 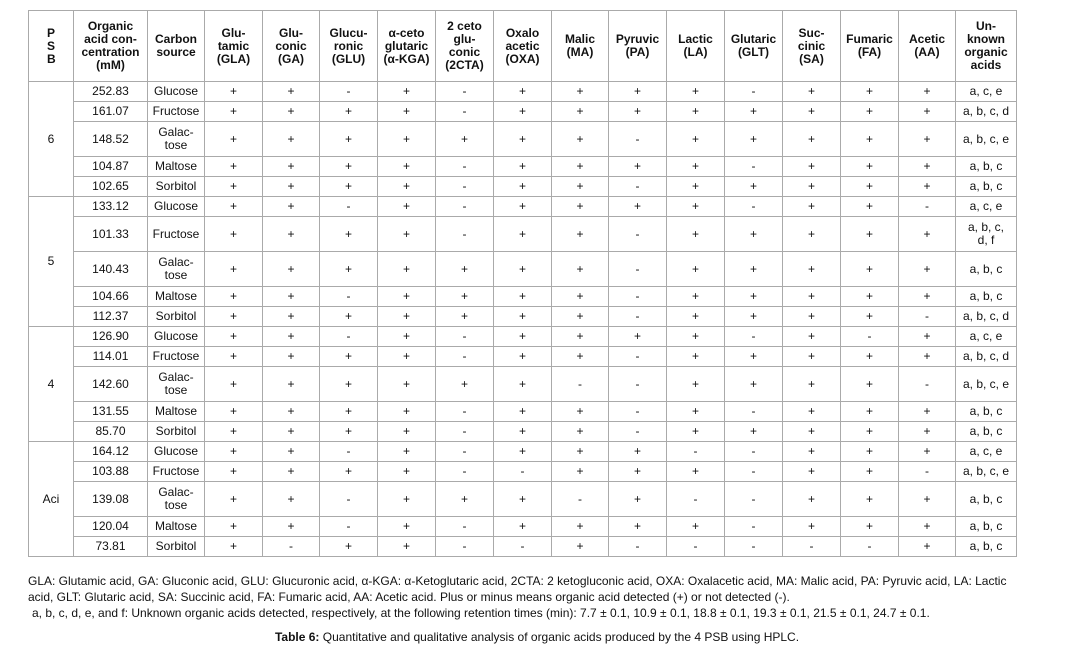 I want to click on concentration-cell: 140.43, so click(x=110, y=269).